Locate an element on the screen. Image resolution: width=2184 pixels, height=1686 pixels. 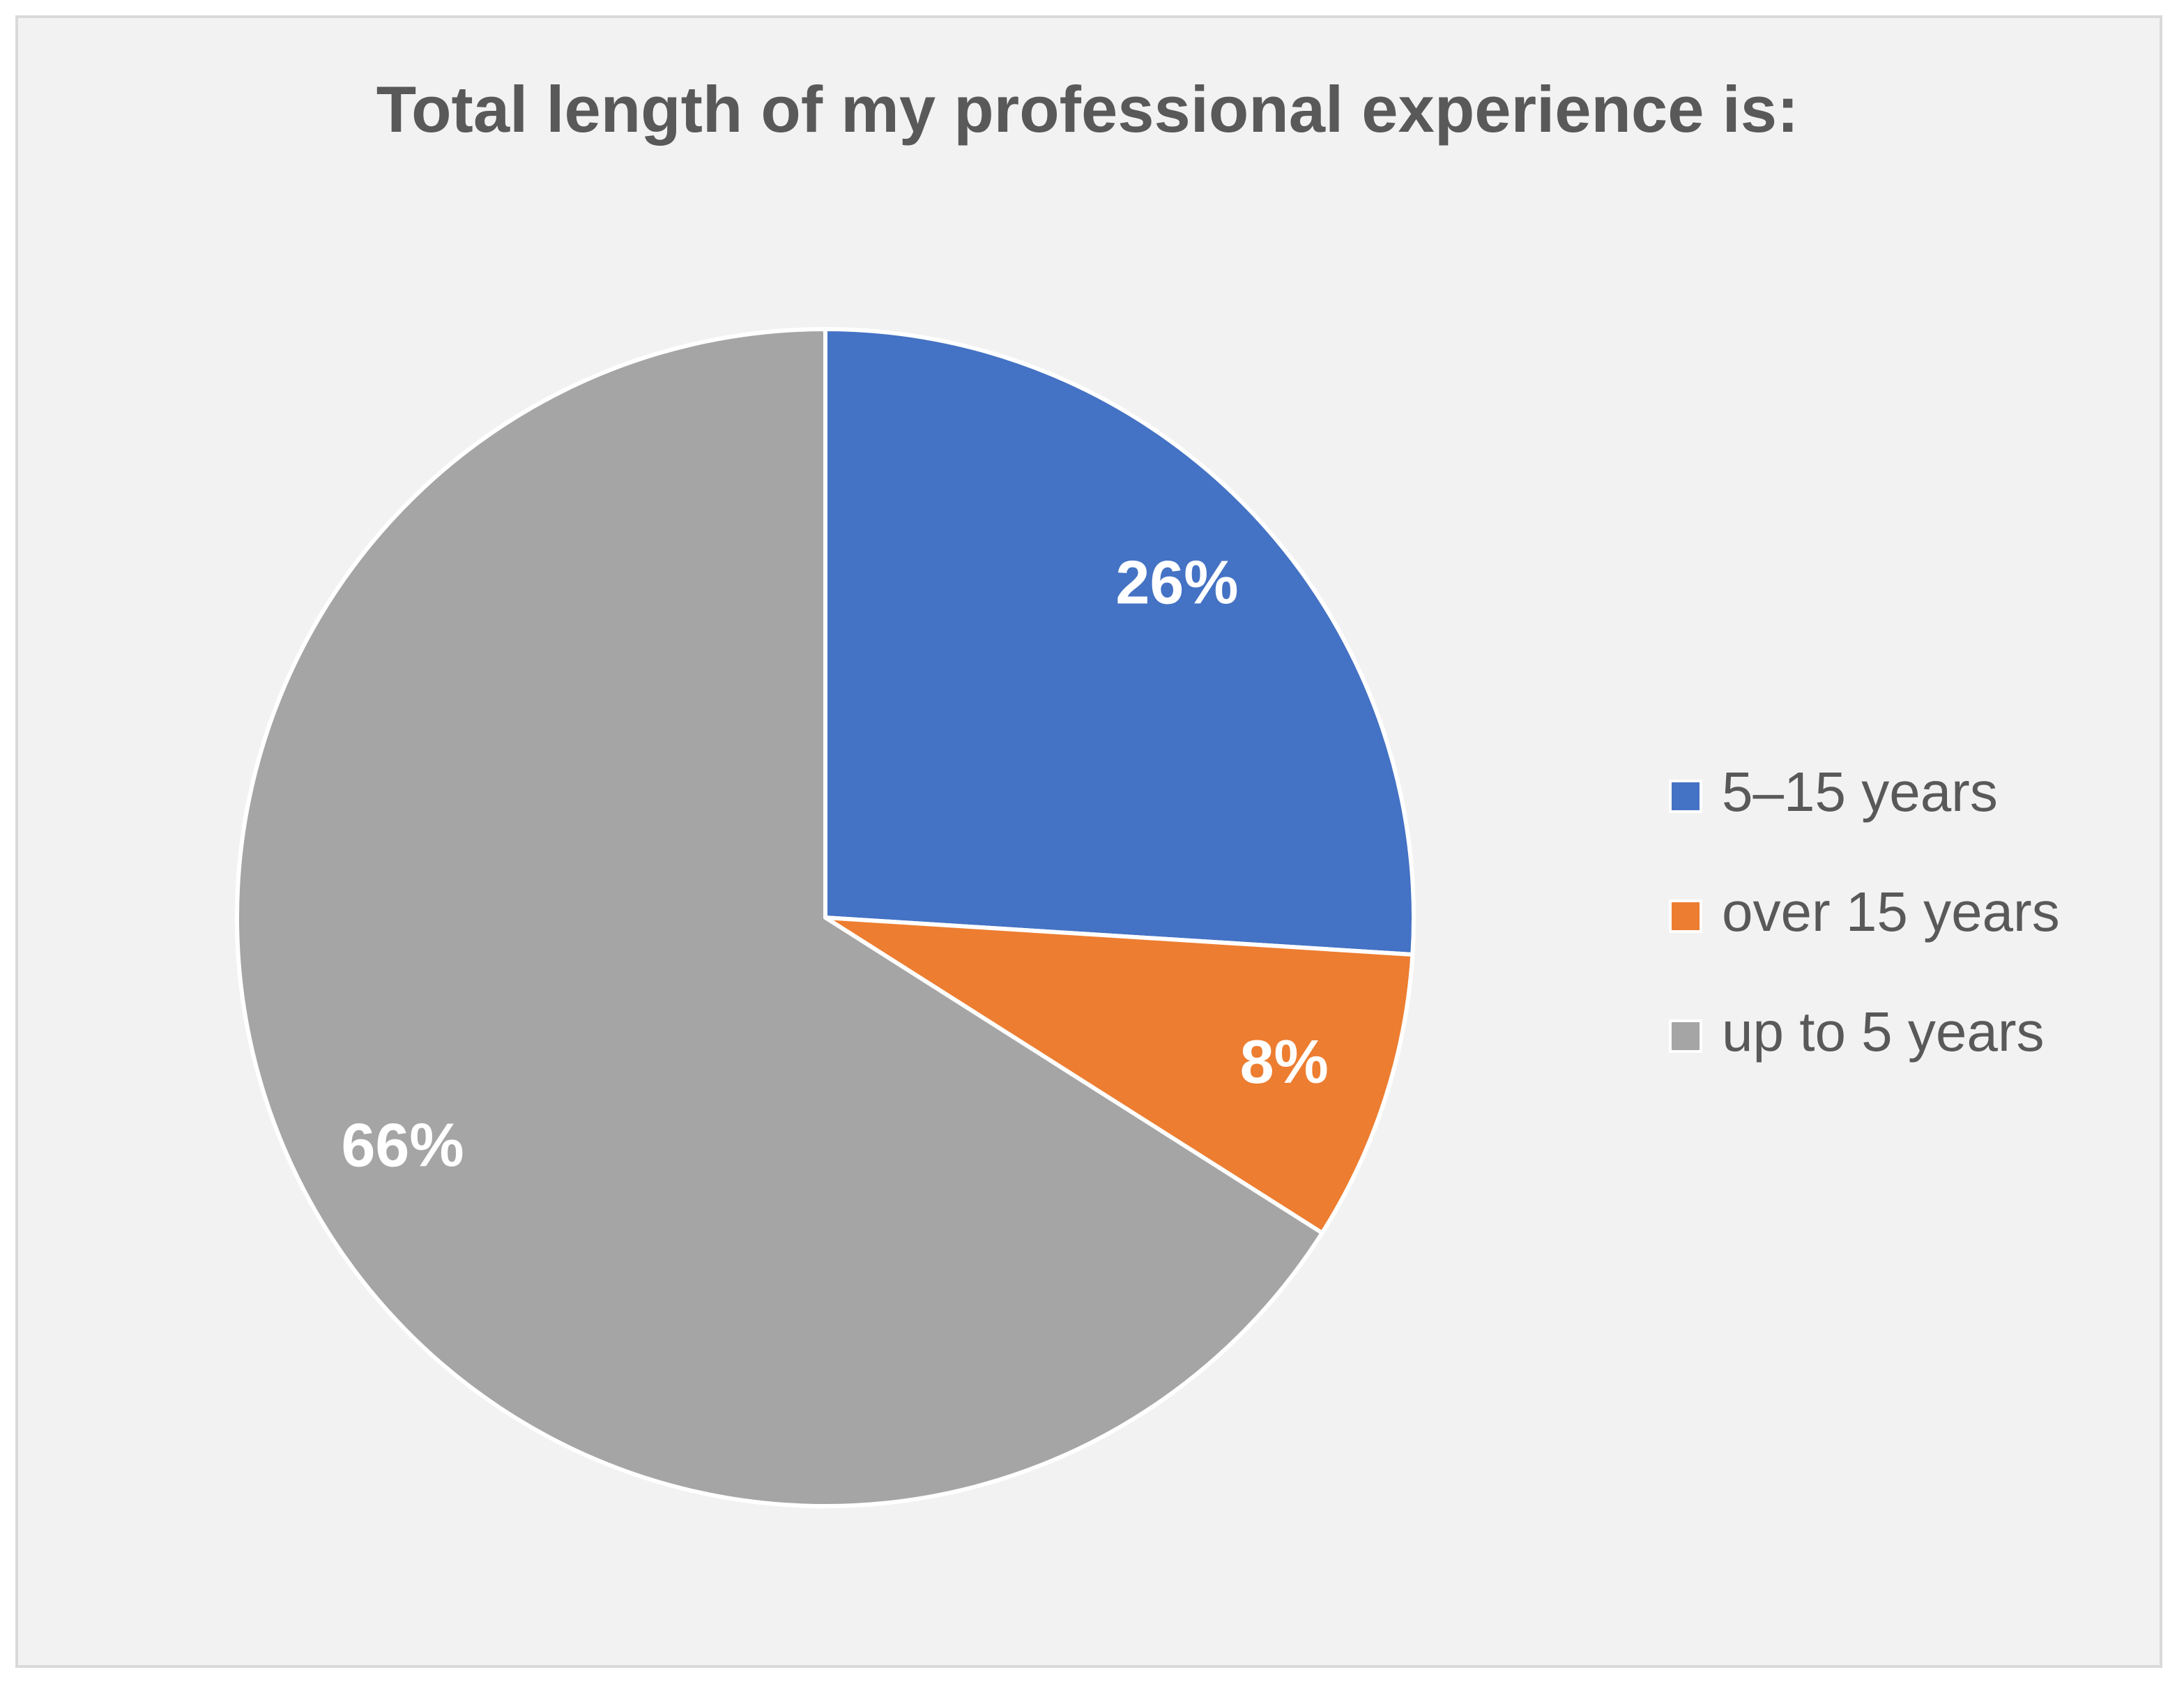
data-label: 66% is located at coordinates (402, 1145).